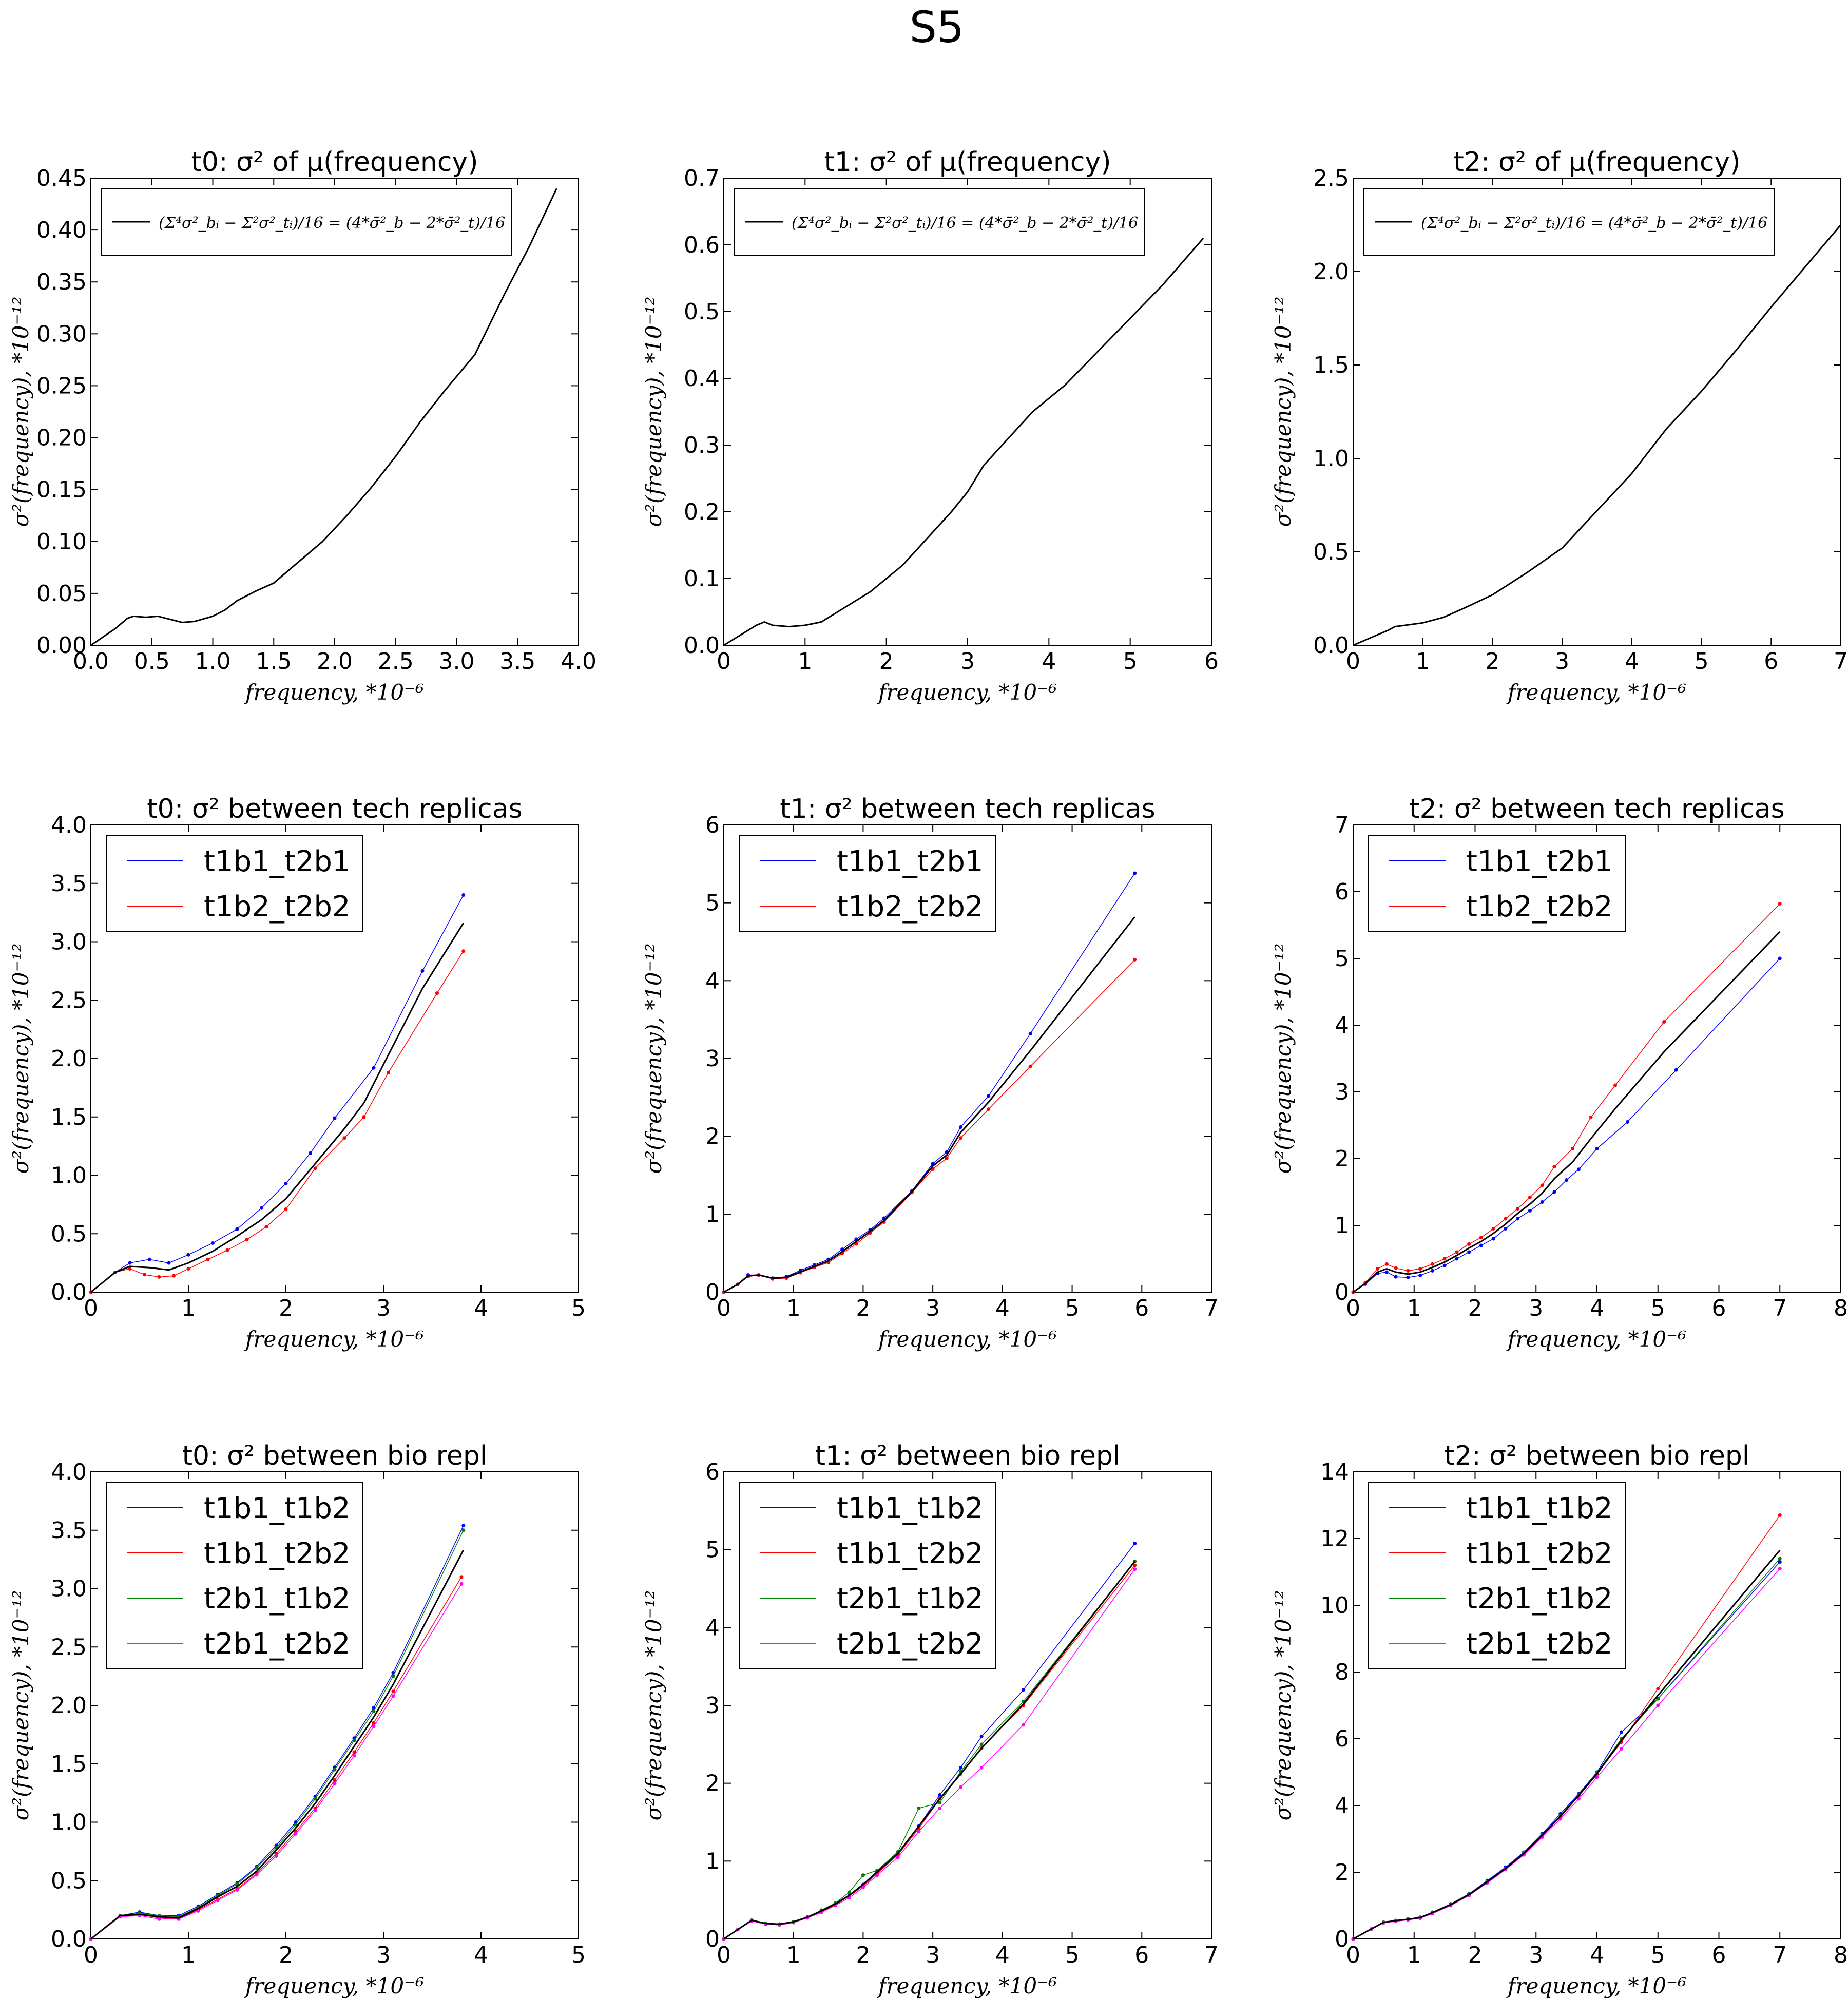  I want to click on x-tick-label: 0, so click(1353, 1308).